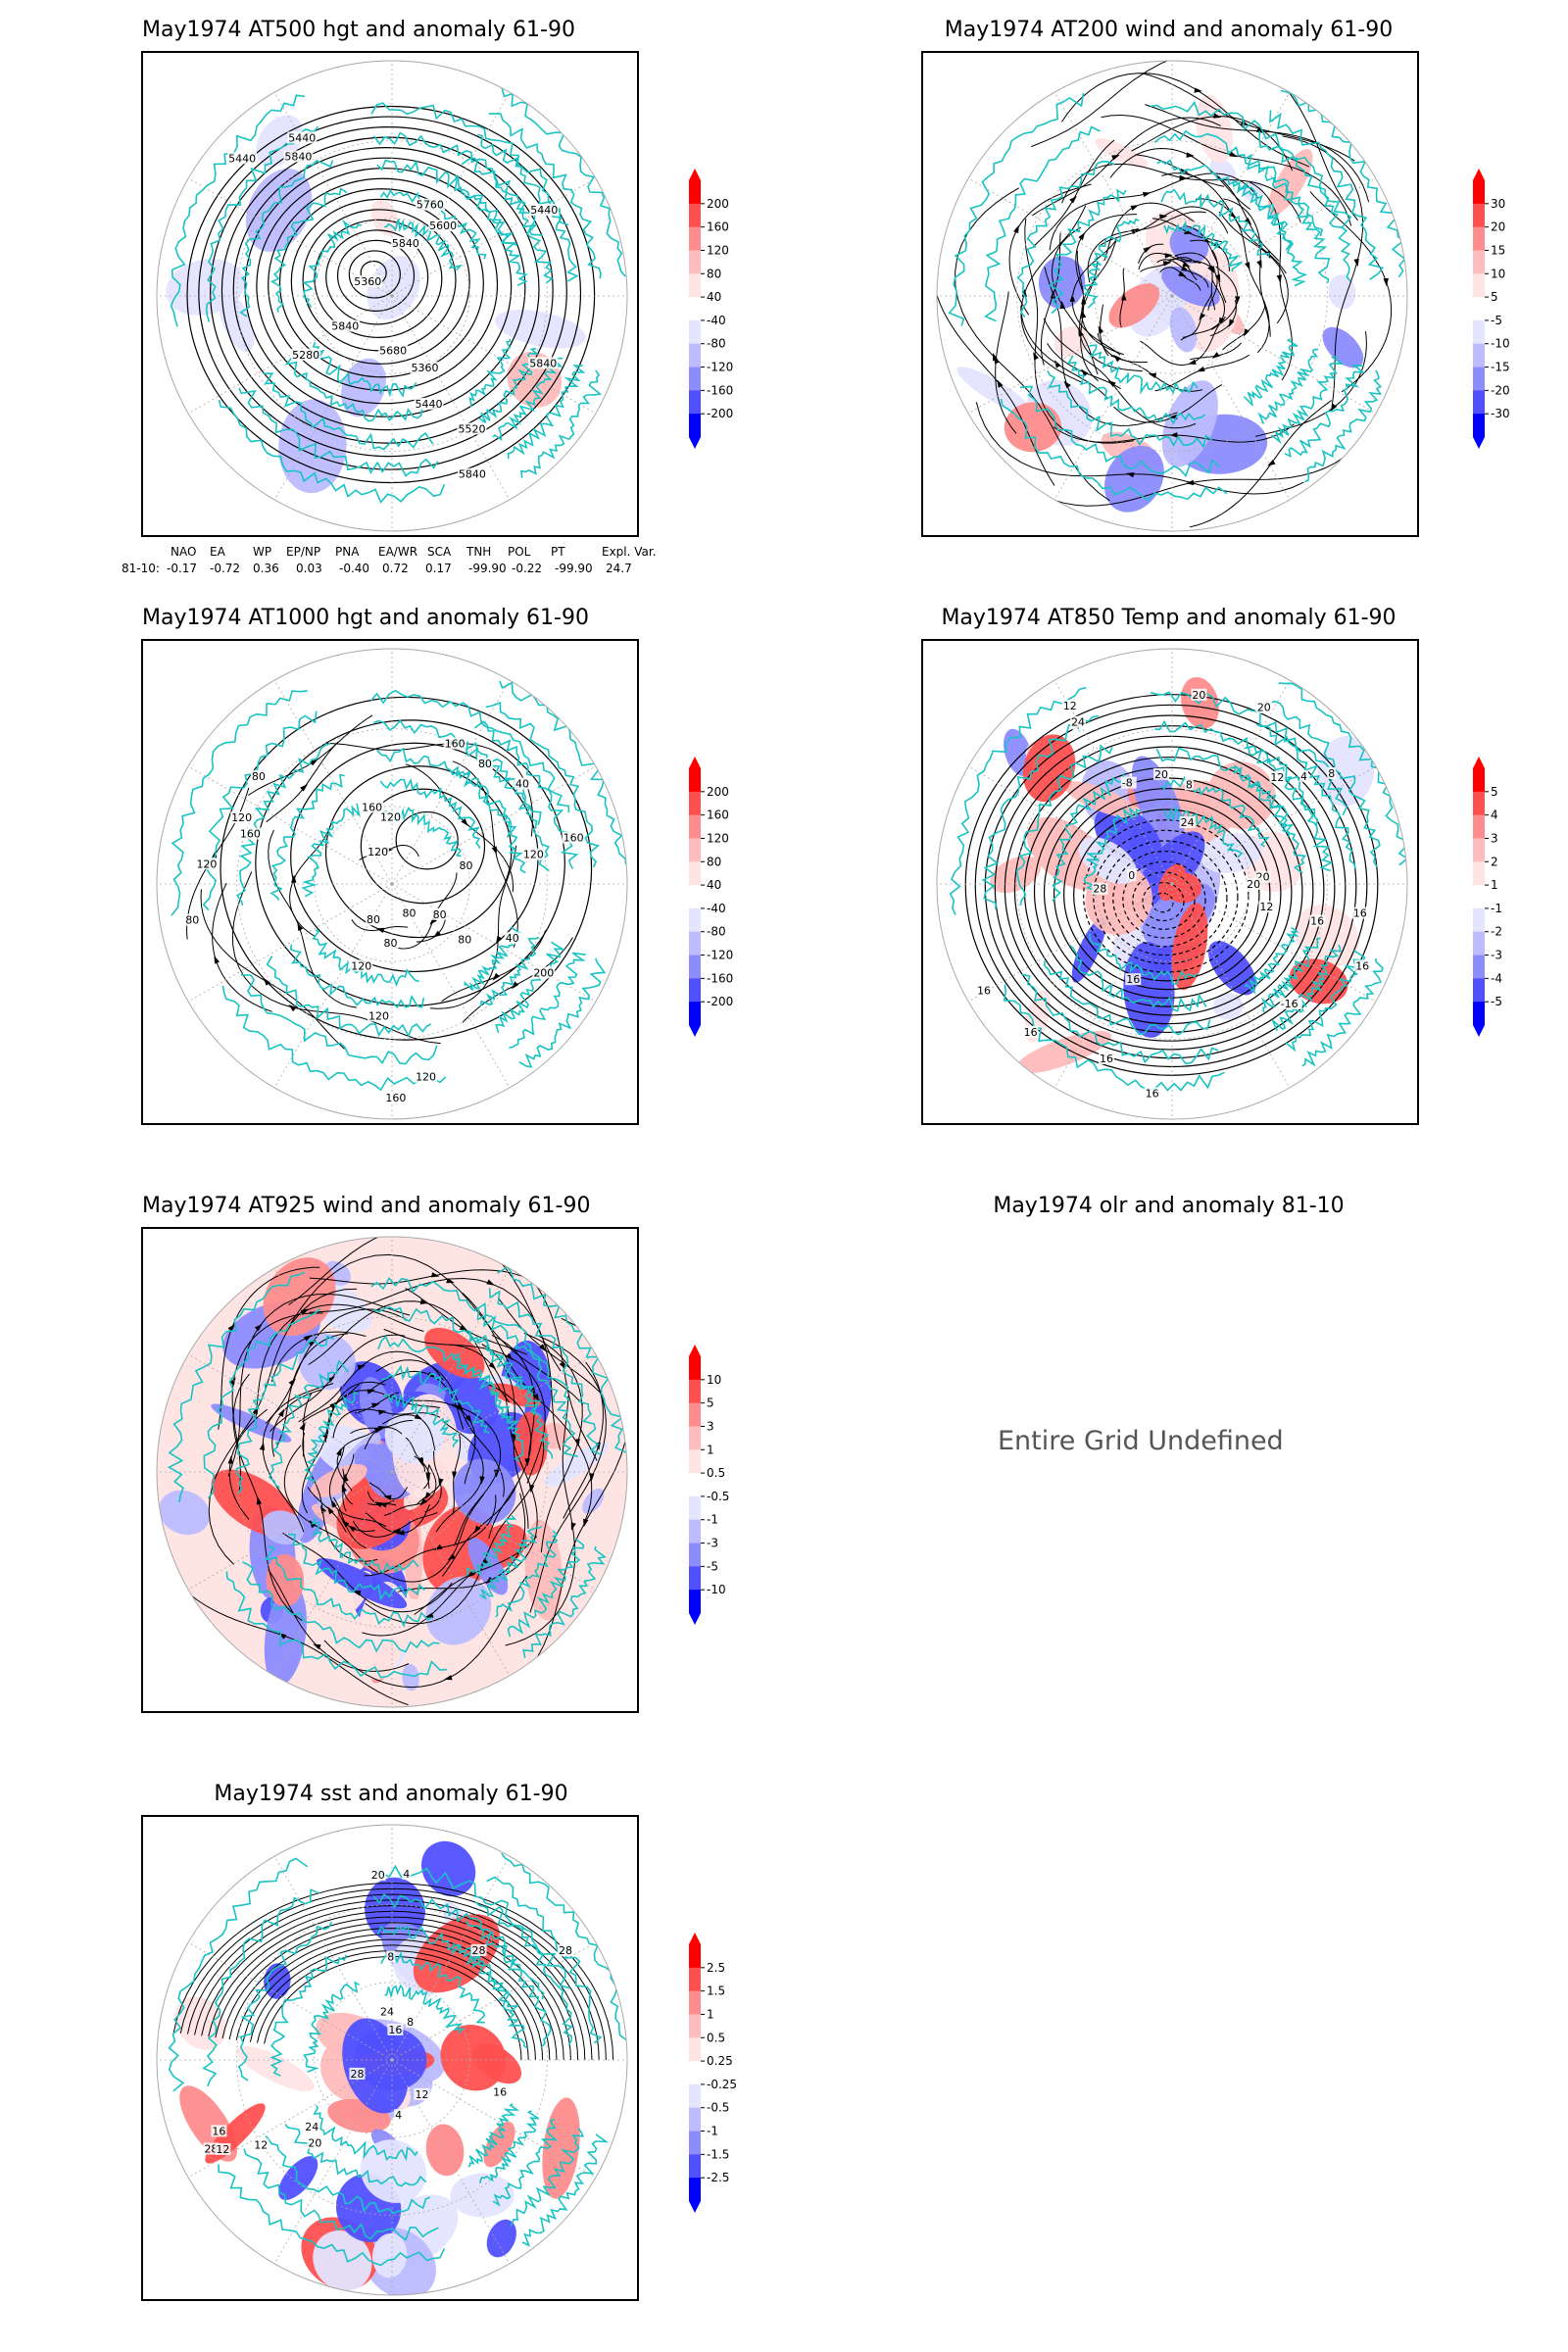 The height and width of the screenshot is (2352, 1568). Describe the element at coordinates (1131, 875) in the screenshot. I see `contour-label: 0` at that location.